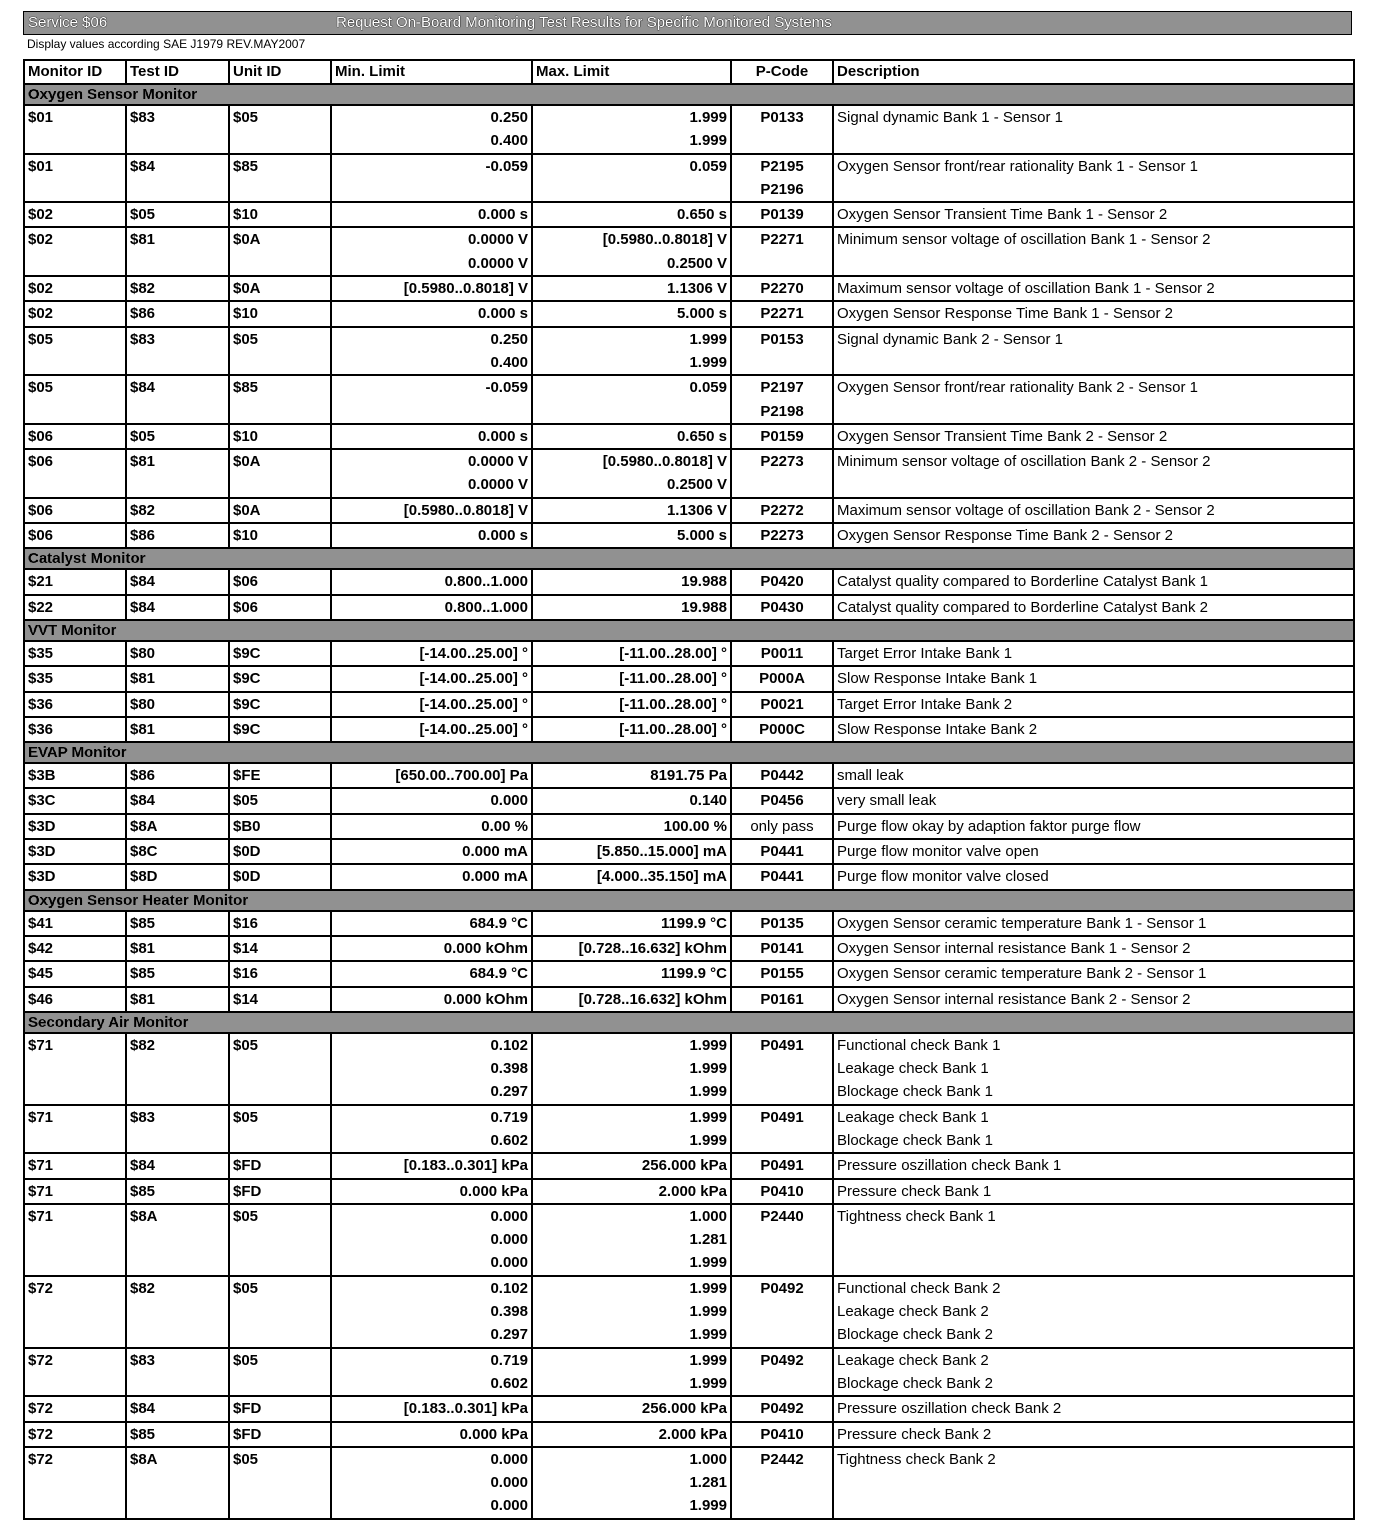 The height and width of the screenshot is (1520, 1392). What do you see at coordinates (937, 729) in the screenshot?
I see `description: Slow Response Intake Bank 2` at bounding box center [937, 729].